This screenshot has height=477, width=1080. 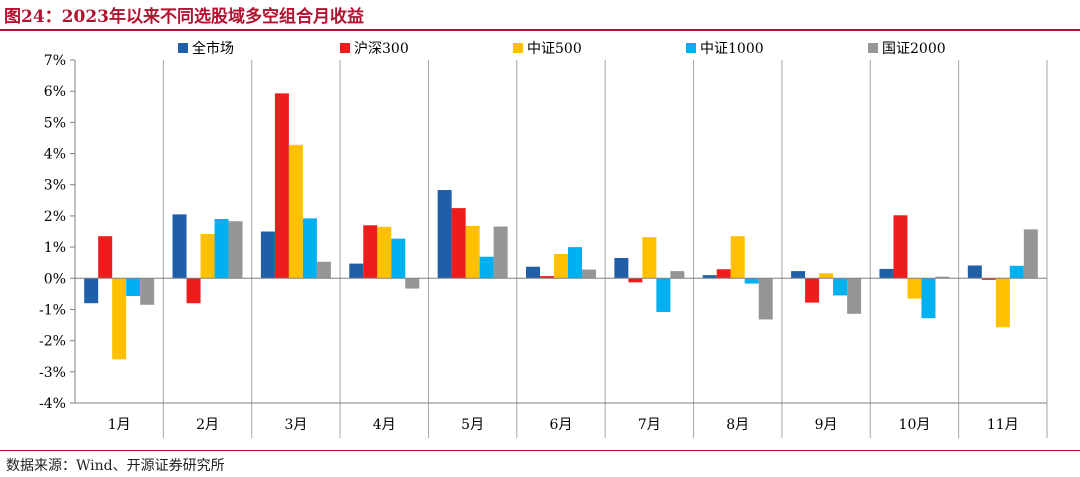 What do you see at coordinates (207, 425) in the screenshot?
I see `x-tick-label: 2月` at bounding box center [207, 425].